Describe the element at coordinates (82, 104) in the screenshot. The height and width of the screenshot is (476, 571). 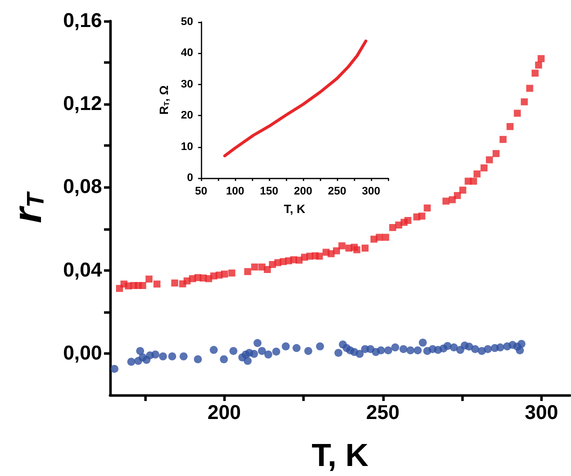
I see `y-tick-label: 0,12` at that location.